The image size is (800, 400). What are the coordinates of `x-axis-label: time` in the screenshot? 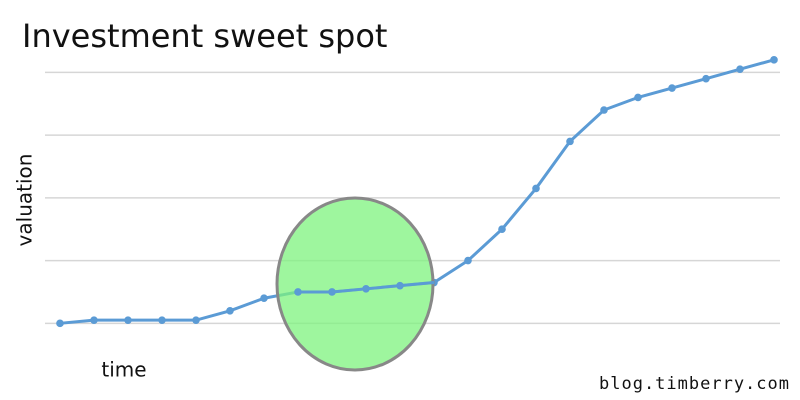 It's located at (123, 370).